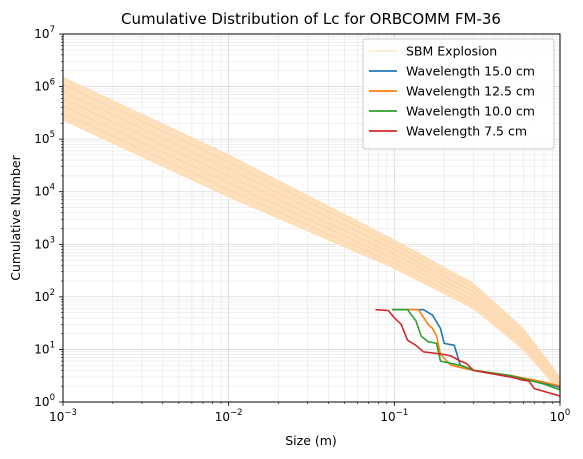 This screenshot has width=583, height=459. I want to click on x-tick-label: 10⁻², so click(229, 416).